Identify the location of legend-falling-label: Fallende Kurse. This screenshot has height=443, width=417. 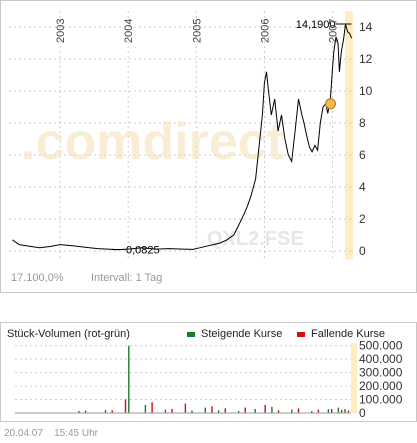
(348, 334).